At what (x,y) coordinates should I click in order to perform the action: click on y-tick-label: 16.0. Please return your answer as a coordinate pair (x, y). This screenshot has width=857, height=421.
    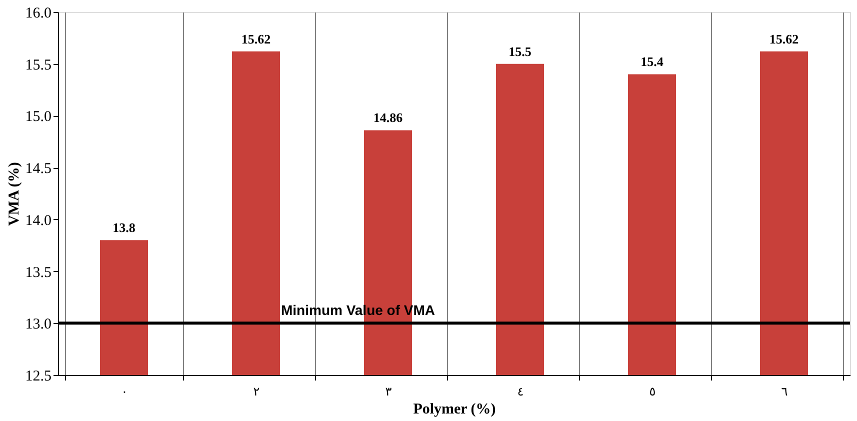
    Looking at the image, I should click on (38, 14).